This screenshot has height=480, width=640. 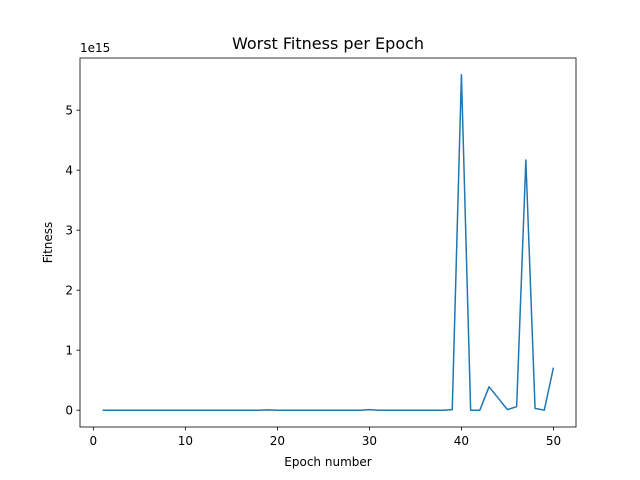 I want to click on y-tick-label: 5, so click(x=69, y=111).